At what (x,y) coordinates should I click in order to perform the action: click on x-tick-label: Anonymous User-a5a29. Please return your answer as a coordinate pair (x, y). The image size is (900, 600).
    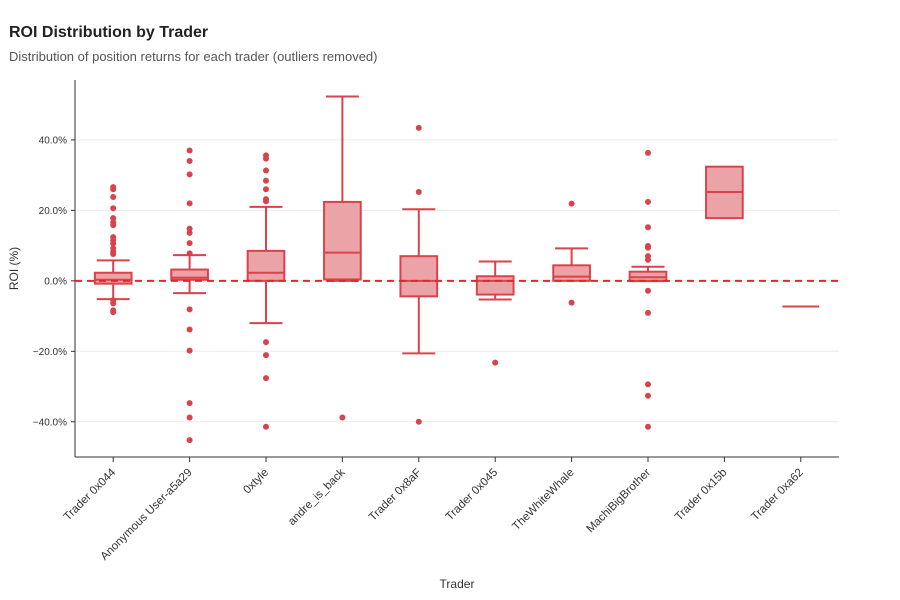
    Looking at the image, I should click on (147, 515).